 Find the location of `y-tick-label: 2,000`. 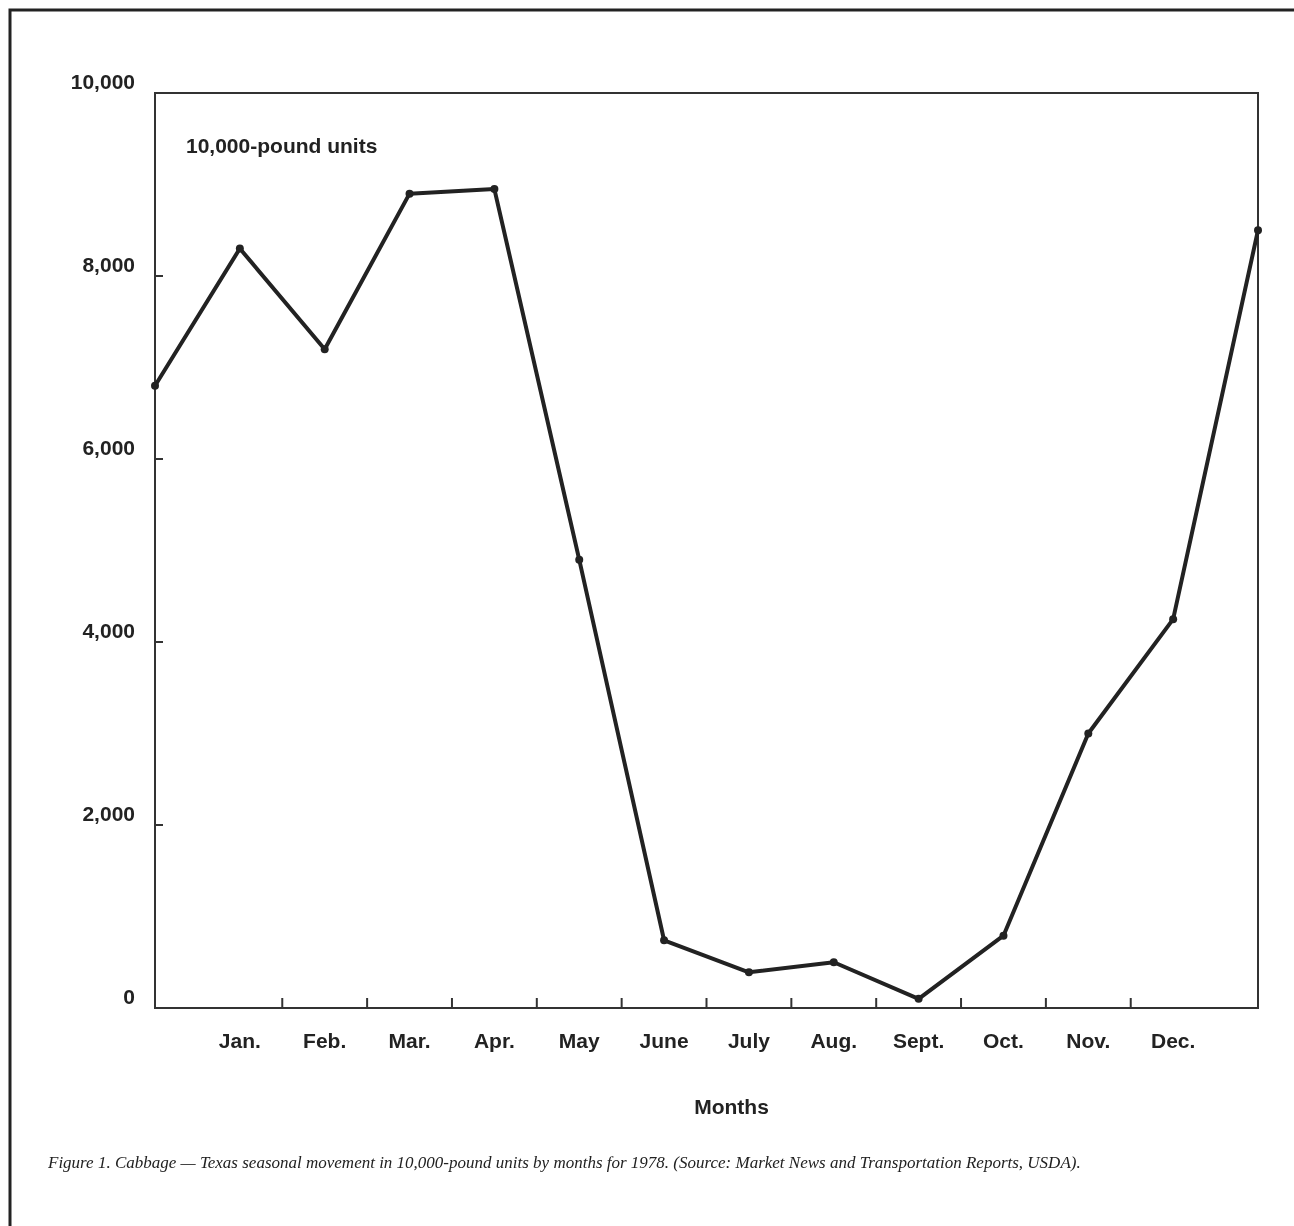

y-tick-label: 2,000 is located at coordinates (108, 813).